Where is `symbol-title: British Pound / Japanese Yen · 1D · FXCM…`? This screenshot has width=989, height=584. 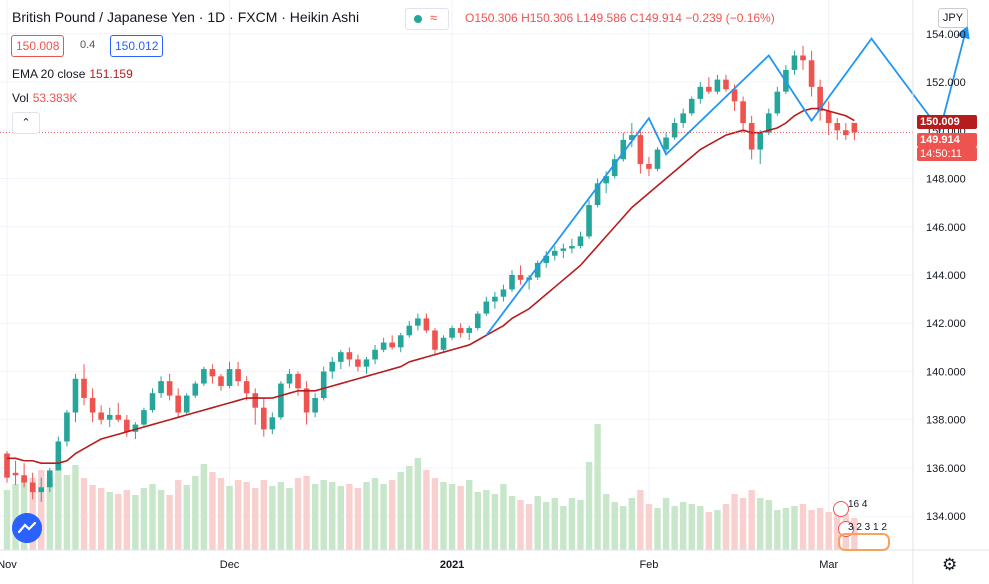
symbol-title: British Pound / Japanese Yen · 1D · FXCM… is located at coordinates (186, 17).